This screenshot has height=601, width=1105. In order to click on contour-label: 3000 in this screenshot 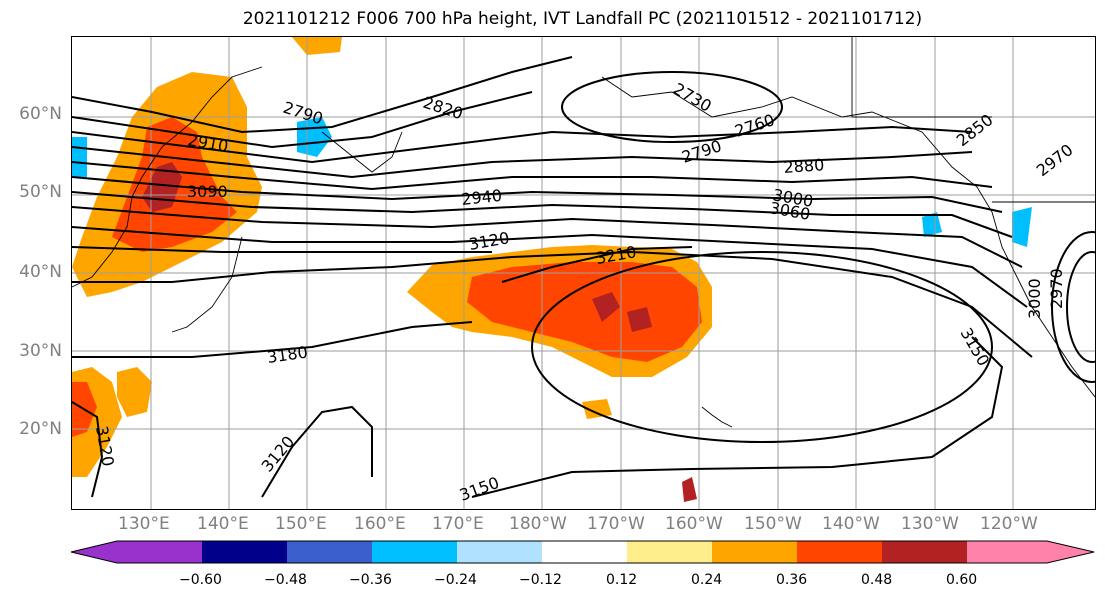, I will do `click(1034, 298)`.